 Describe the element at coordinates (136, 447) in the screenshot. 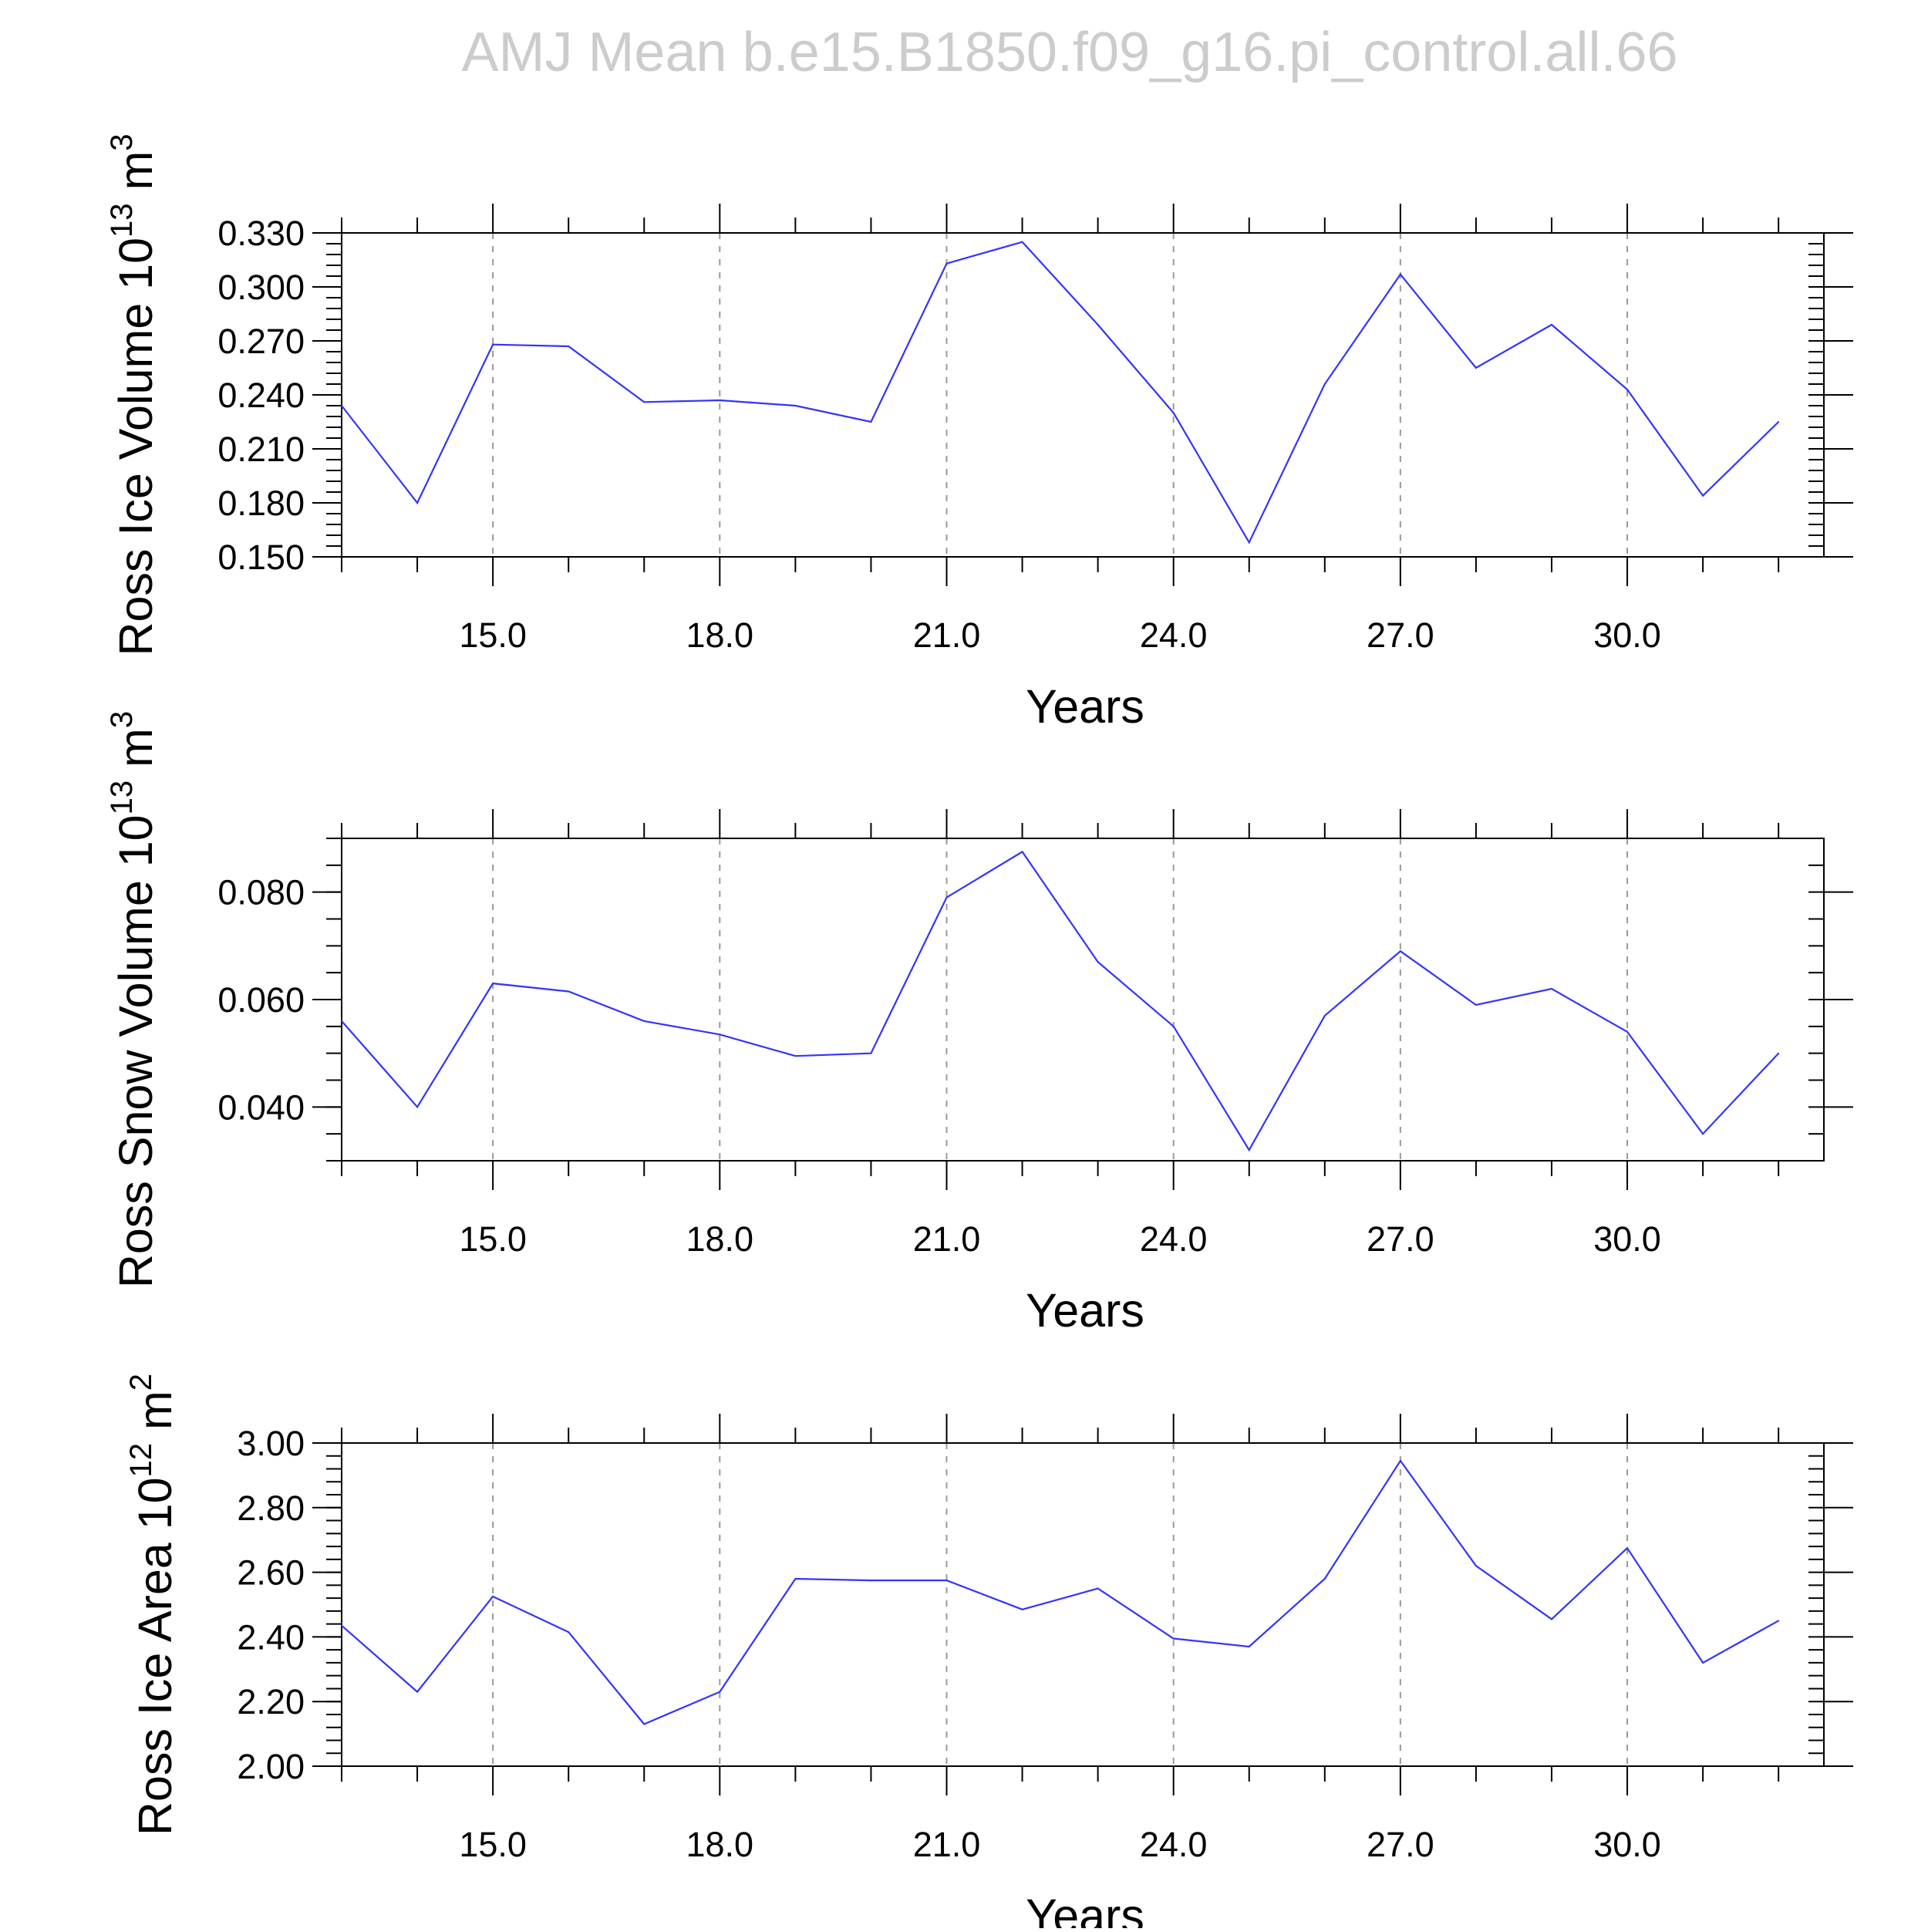

I see `y-axis-label-text: Ross Ice Volume 10` at that location.